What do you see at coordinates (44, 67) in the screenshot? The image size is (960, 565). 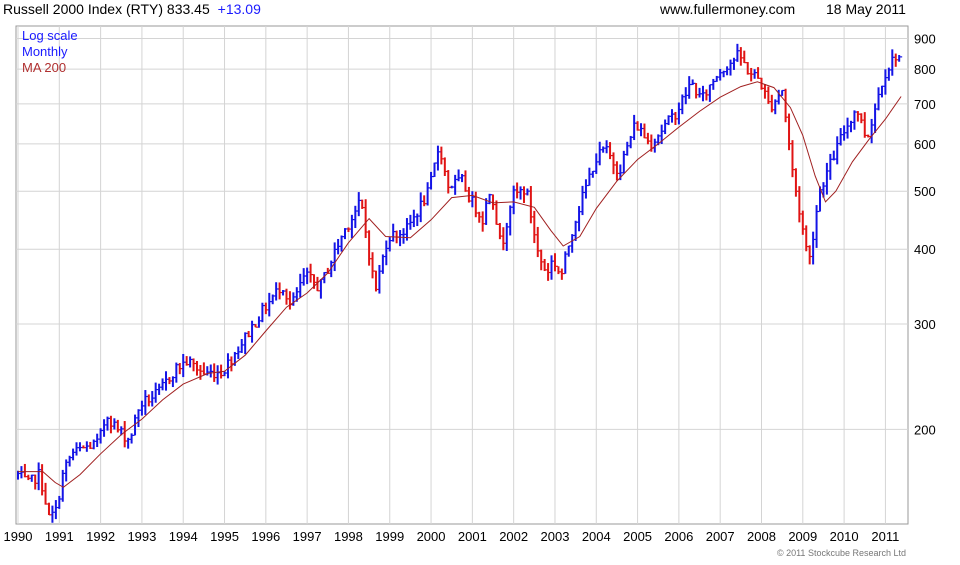 I see `legend-ma-200: MA 200` at bounding box center [44, 67].